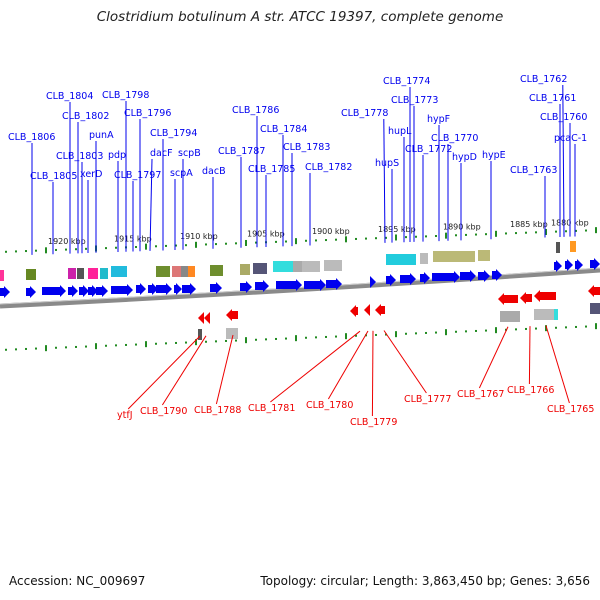 Image resolution: width=600 pixels, height=600 pixels. I want to click on gene-label: CLB_1774, so click(406, 81).